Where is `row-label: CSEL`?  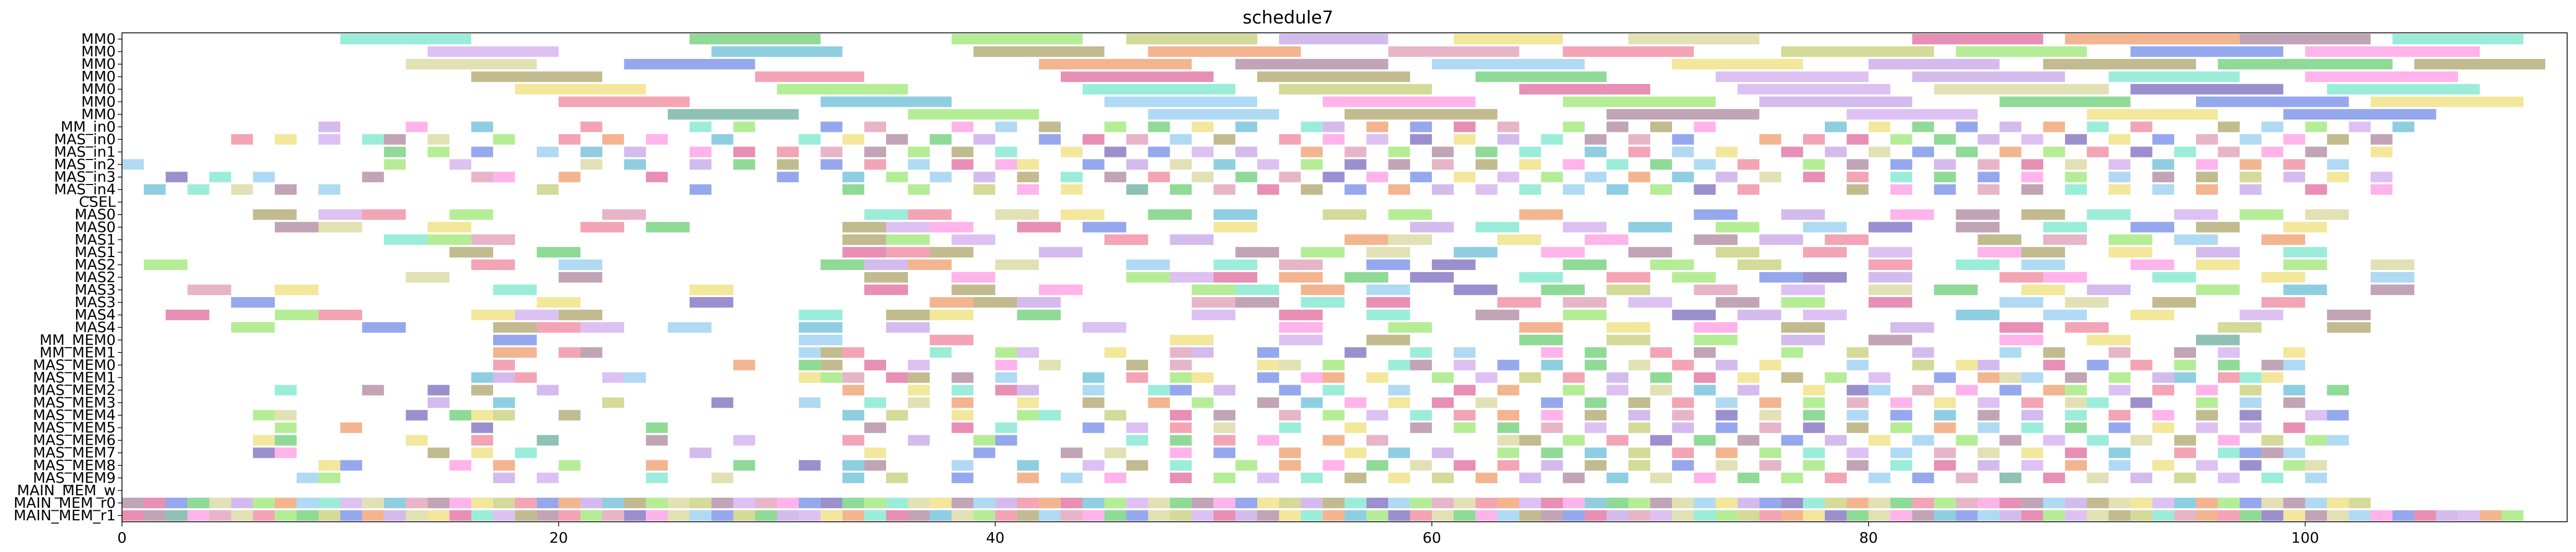
row-label: CSEL is located at coordinates (97, 202).